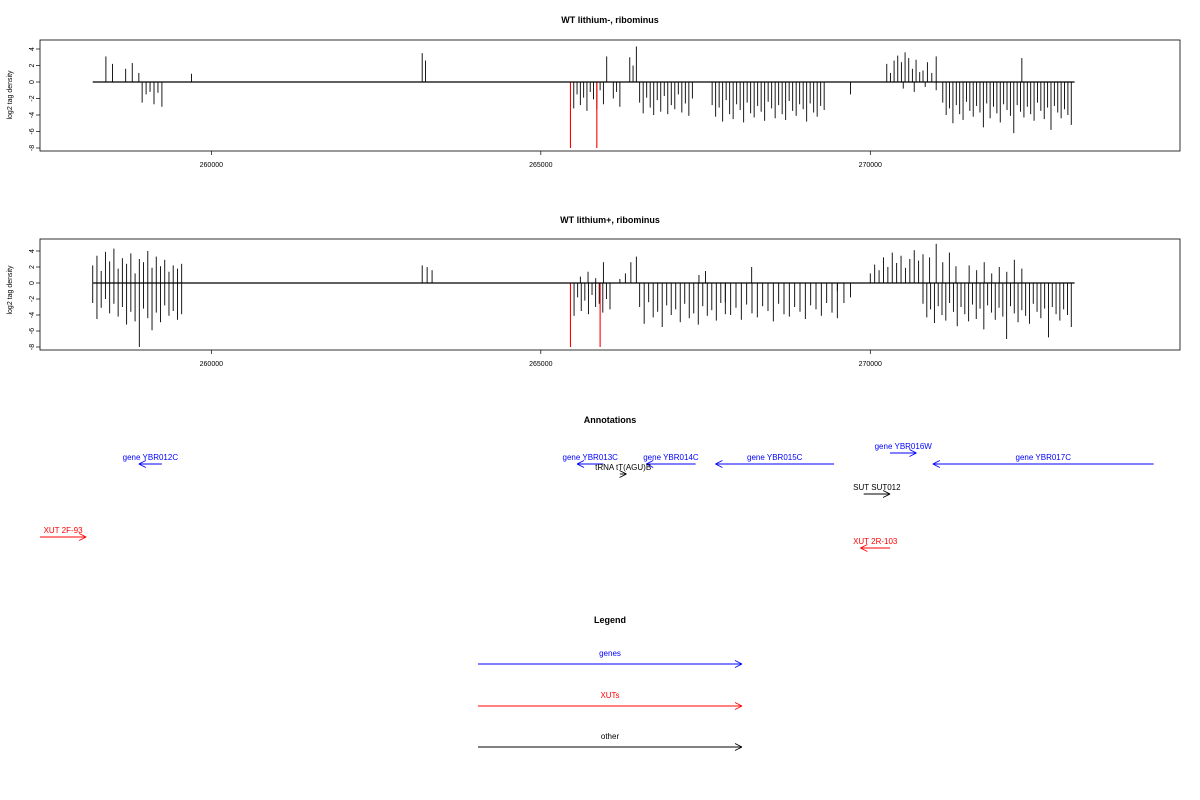  I want to click on feature-label: gene YBR012C, so click(151, 457).